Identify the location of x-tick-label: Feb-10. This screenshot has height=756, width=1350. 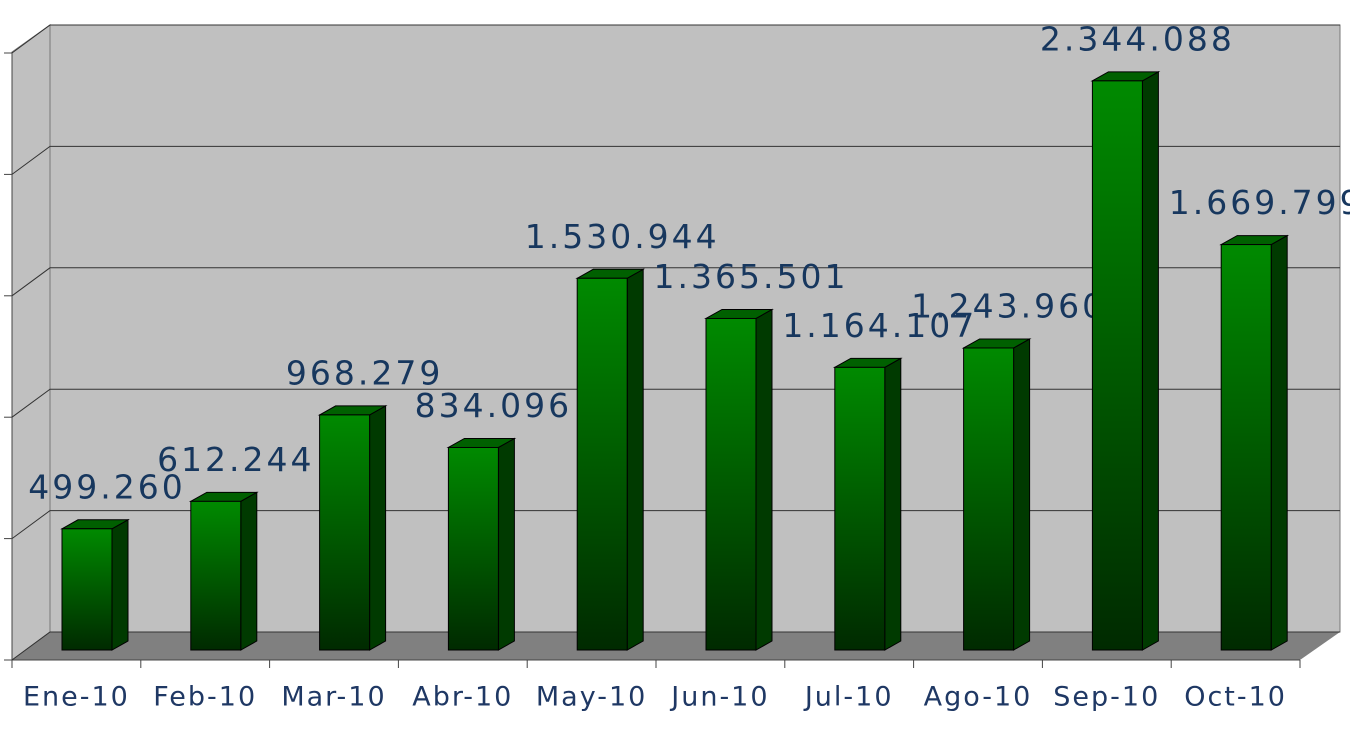
(205, 697).